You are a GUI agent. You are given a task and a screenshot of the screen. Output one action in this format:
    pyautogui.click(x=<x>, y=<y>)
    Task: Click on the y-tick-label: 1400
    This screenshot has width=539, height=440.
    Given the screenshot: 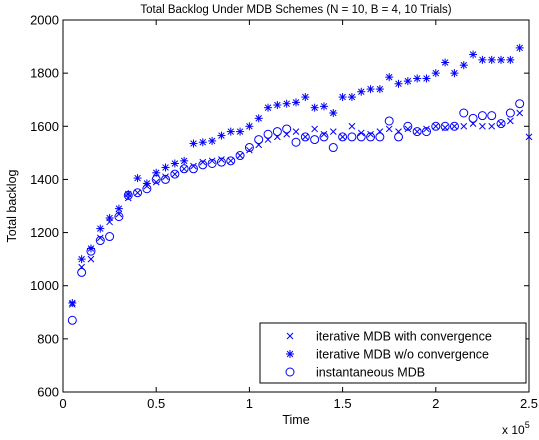 What is the action you would take?
    pyautogui.click(x=44, y=179)
    